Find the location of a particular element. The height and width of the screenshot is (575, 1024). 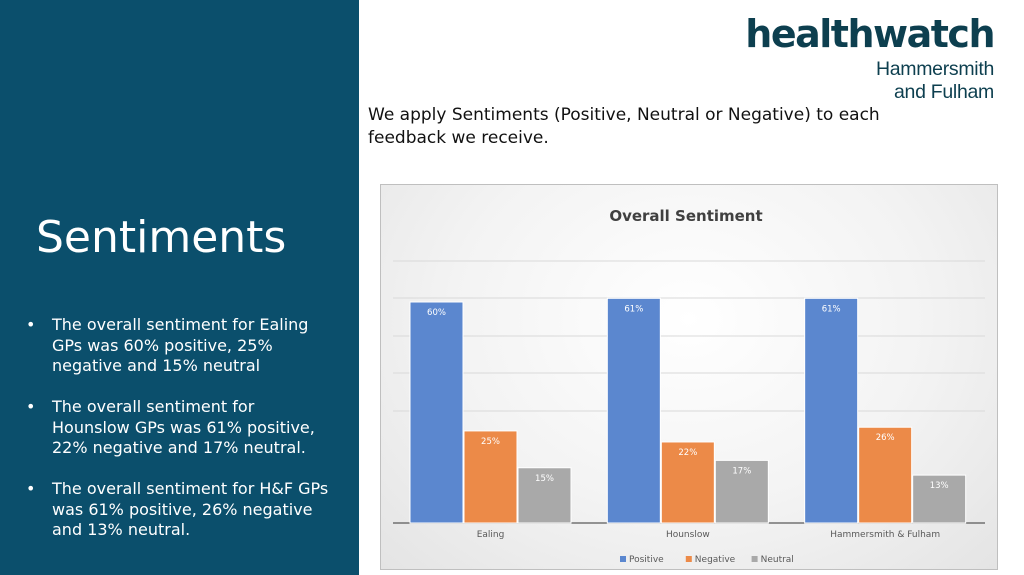

bar-value-label: 22% is located at coordinates (687, 453).